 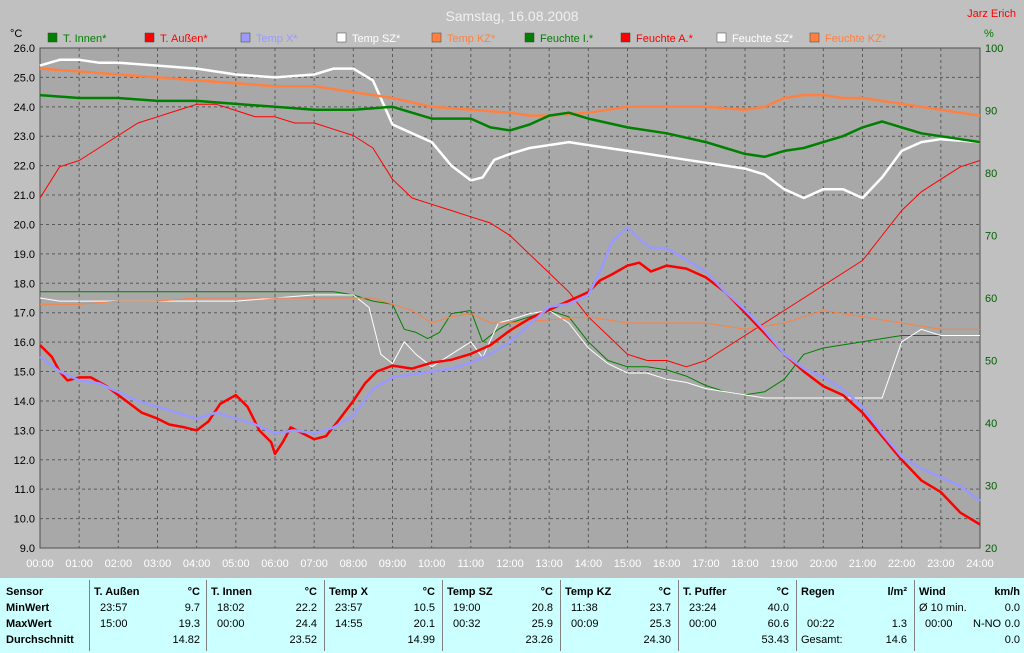 What do you see at coordinates (189, 624) in the screenshot?
I see `stat-max-value: 19.3` at bounding box center [189, 624].